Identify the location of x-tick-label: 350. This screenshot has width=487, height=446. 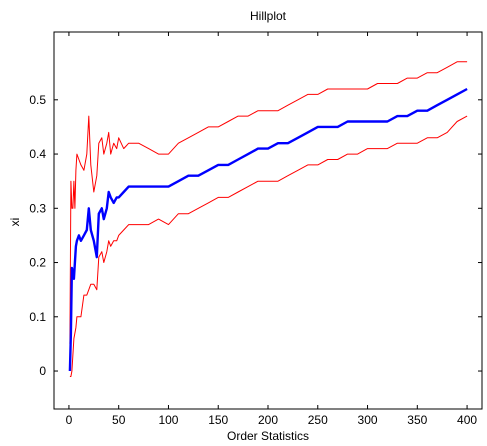
(417, 420).